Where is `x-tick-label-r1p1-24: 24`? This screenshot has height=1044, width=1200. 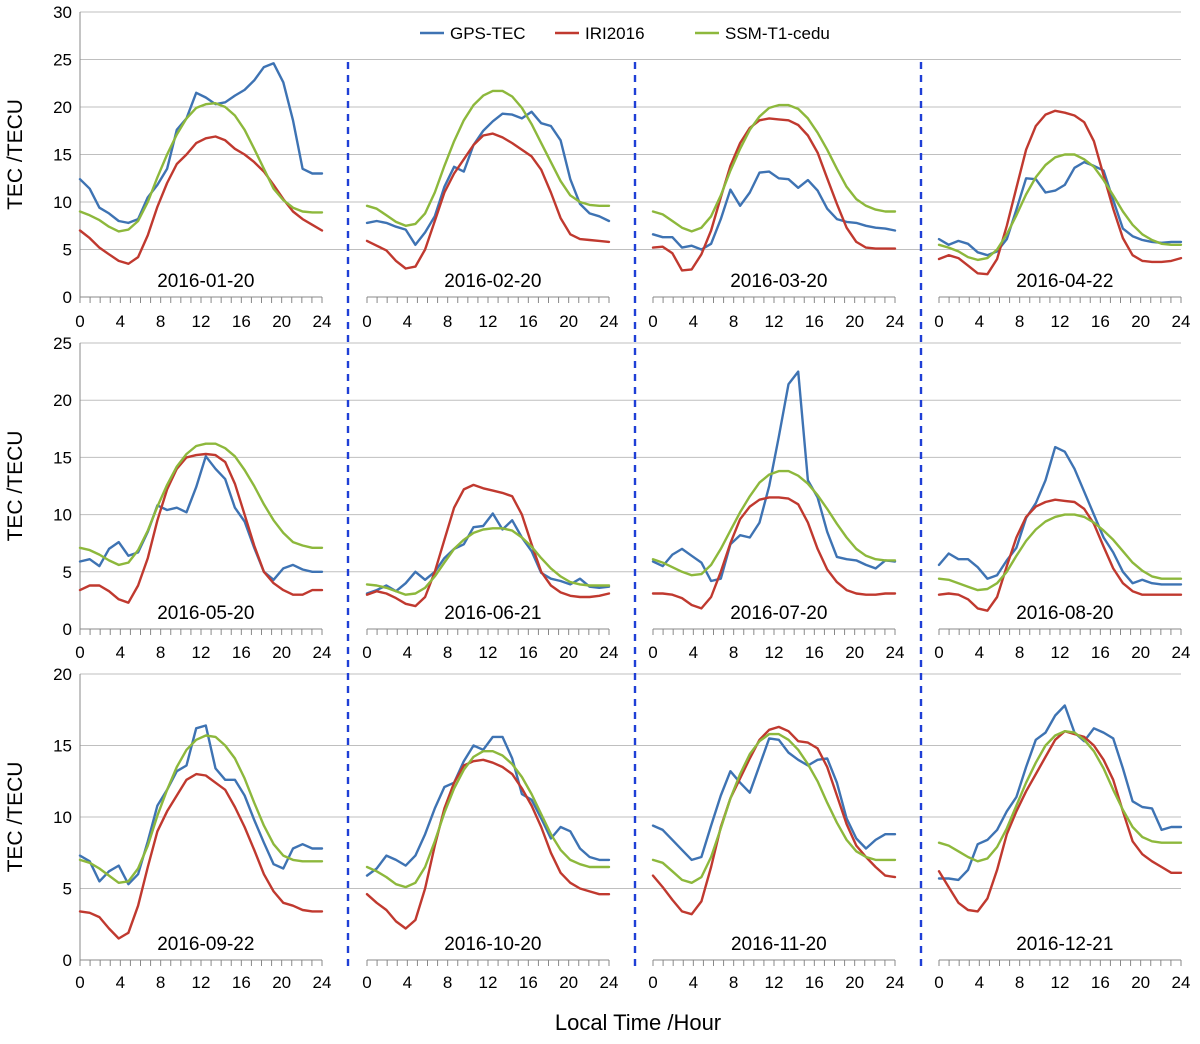
x-tick-label-r1p1-24: 24 is located at coordinates (322, 321).